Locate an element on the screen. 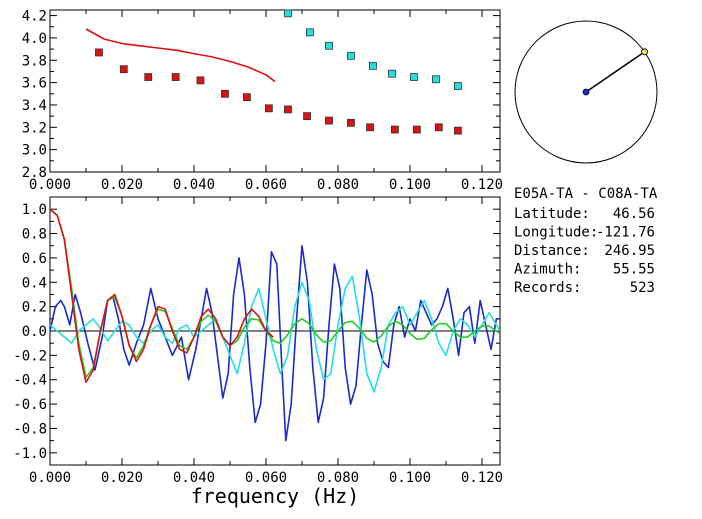  y-tick-label: 0.2 is located at coordinates (34, 308).